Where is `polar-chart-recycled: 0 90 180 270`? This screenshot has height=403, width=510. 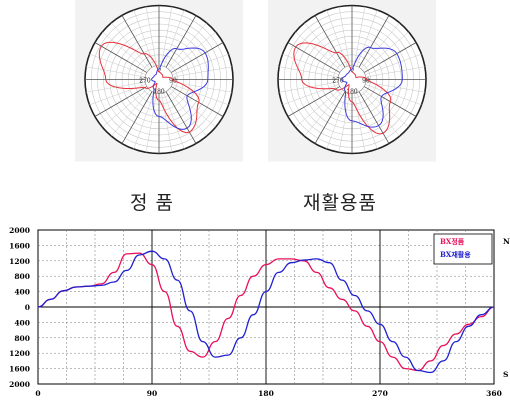
polar-chart-recycled: 0 90 180 270 is located at coordinates (352, 82).